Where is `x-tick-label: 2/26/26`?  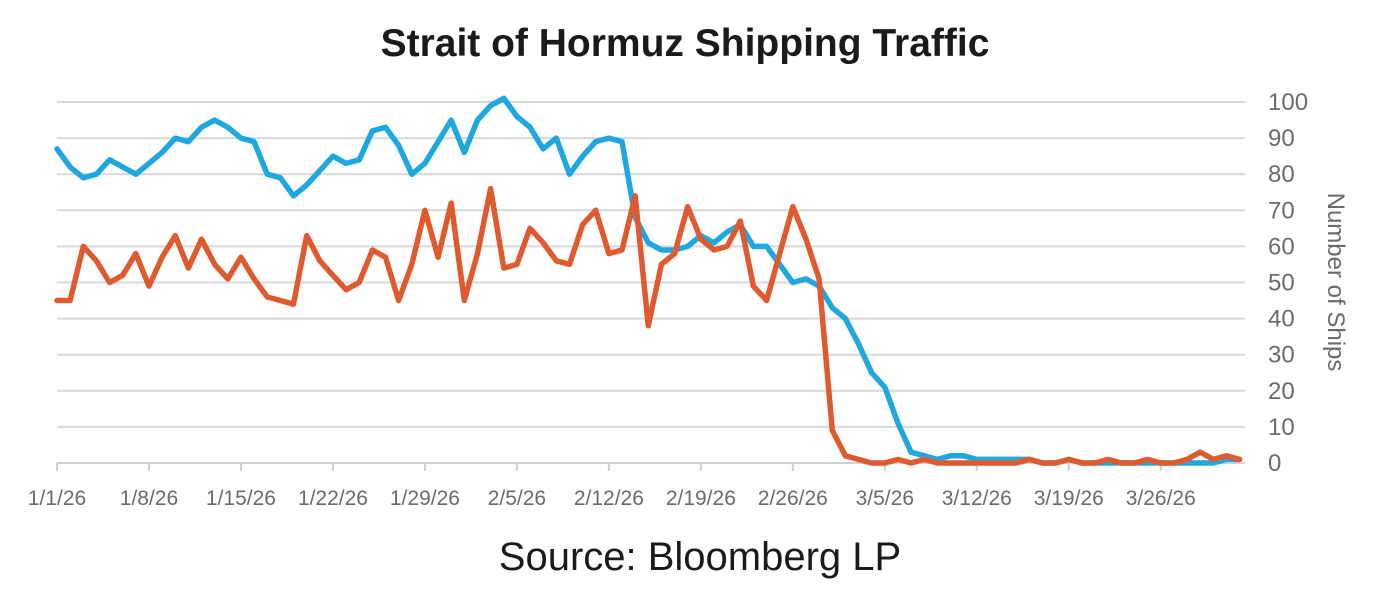
x-tick-label: 2/26/26 is located at coordinates (793, 498).